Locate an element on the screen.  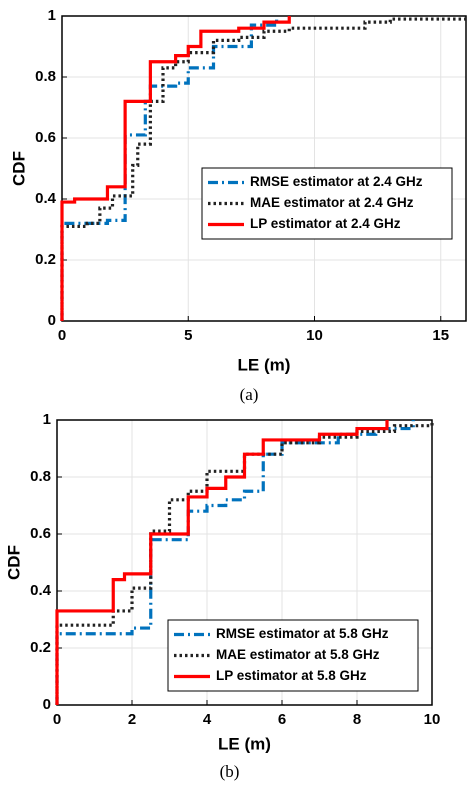
x-tick-label: 15 is located at coordinates (440, 335).